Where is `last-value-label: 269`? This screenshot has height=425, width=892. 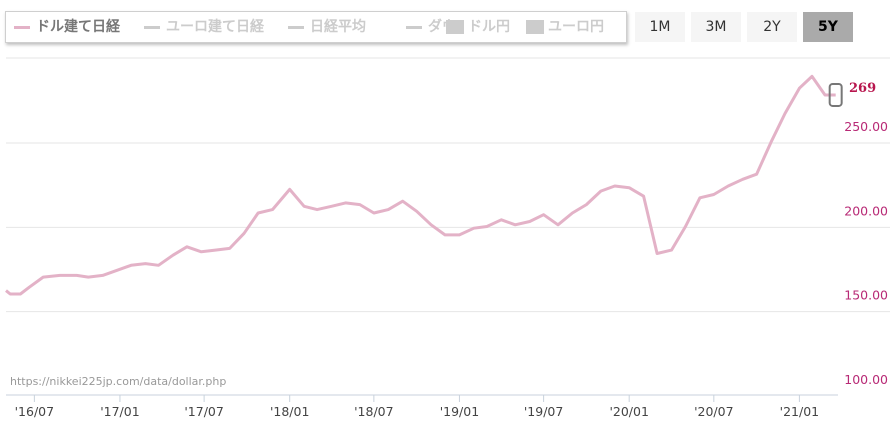 last-value-label: 269 is located at coordinates (862, 88).